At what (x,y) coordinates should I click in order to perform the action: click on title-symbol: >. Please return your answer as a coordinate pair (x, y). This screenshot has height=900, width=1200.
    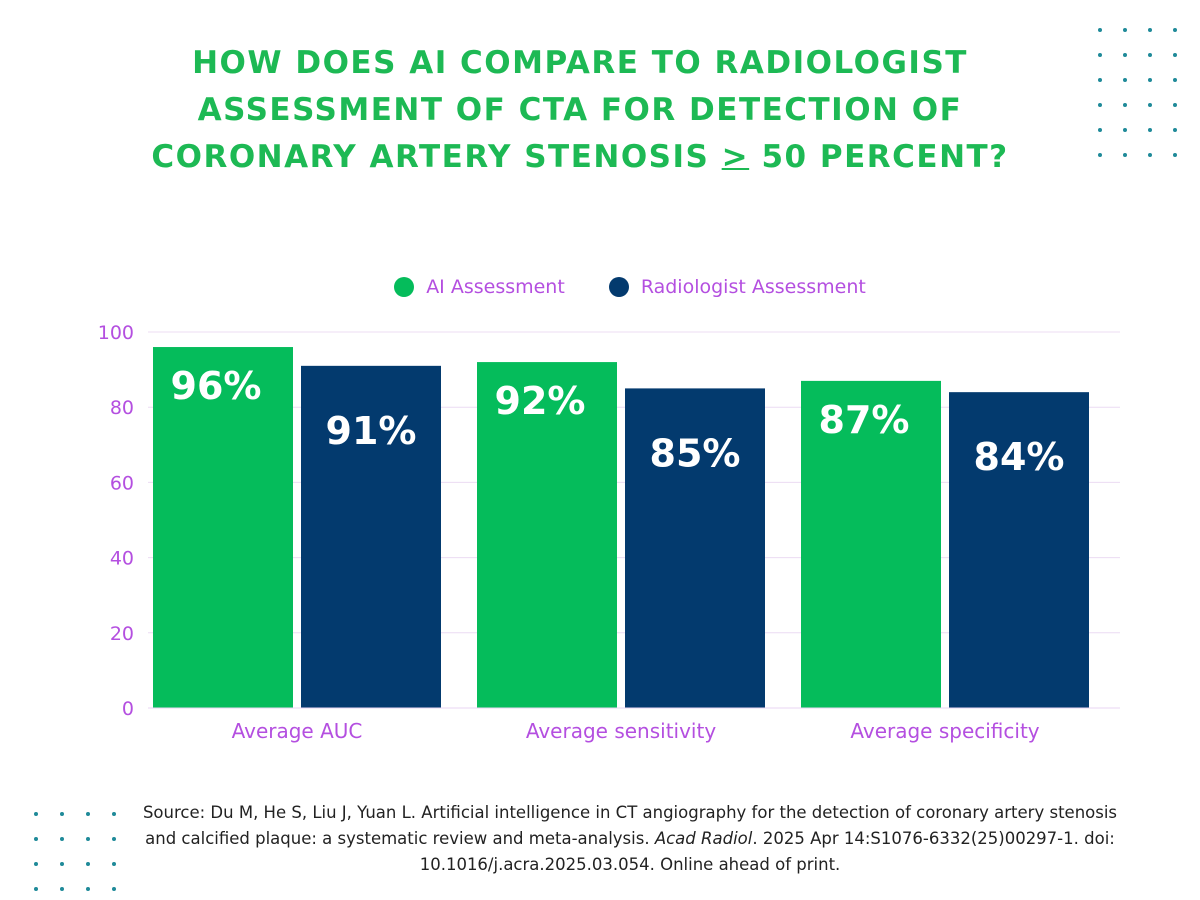
    Looking at the image, I should click on (735, 157).